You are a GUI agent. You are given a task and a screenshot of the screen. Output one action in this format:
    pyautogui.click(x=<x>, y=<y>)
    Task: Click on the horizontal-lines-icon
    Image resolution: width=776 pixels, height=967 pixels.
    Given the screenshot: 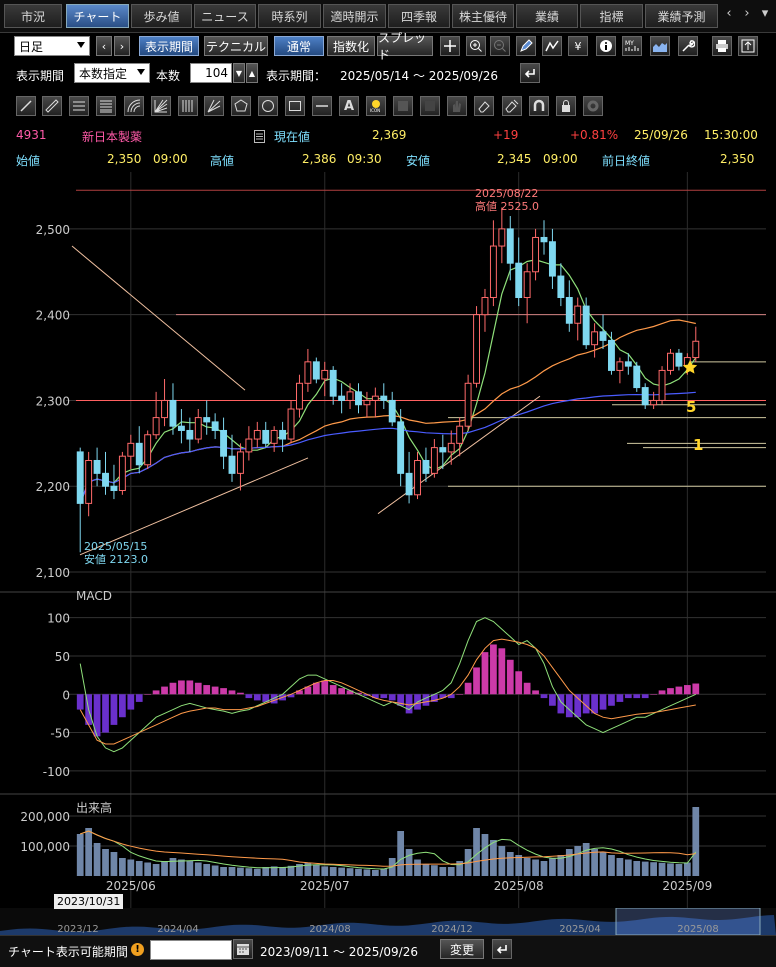 What is the action you would take?
    pyautogui.click(x=79, y=106)
    